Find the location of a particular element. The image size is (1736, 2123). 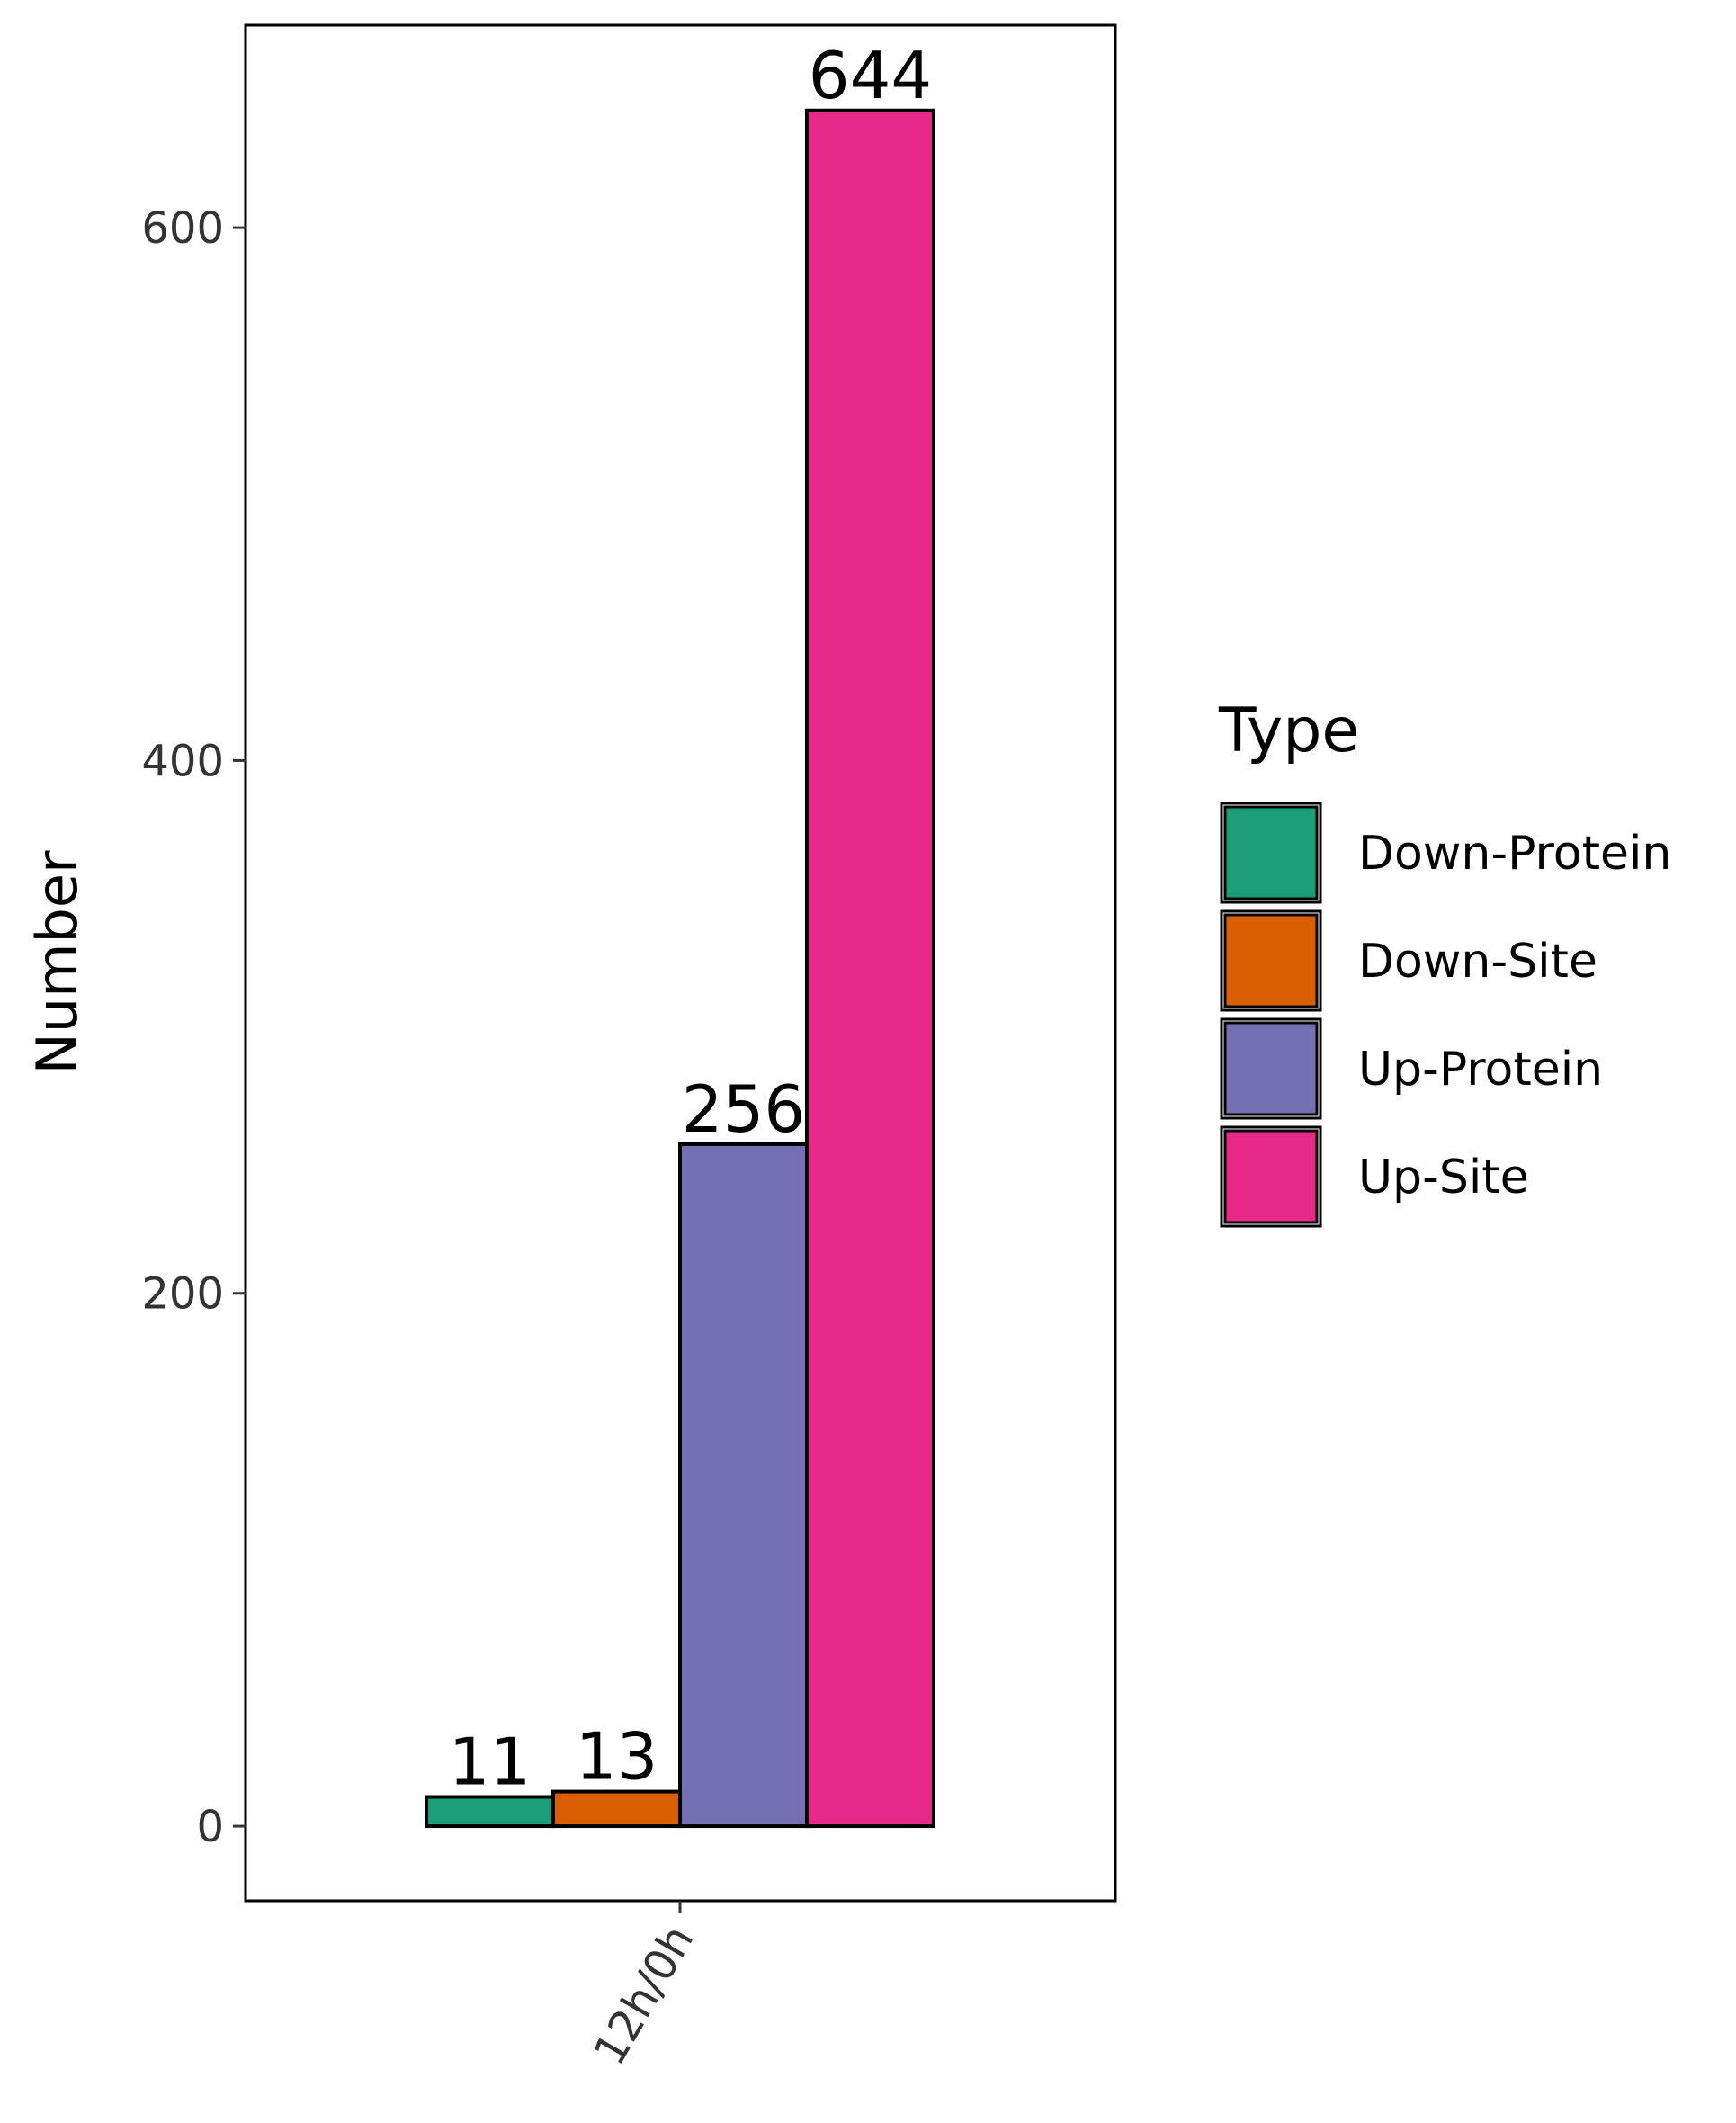

bar-down-site is located at coordinates (616, 1809).